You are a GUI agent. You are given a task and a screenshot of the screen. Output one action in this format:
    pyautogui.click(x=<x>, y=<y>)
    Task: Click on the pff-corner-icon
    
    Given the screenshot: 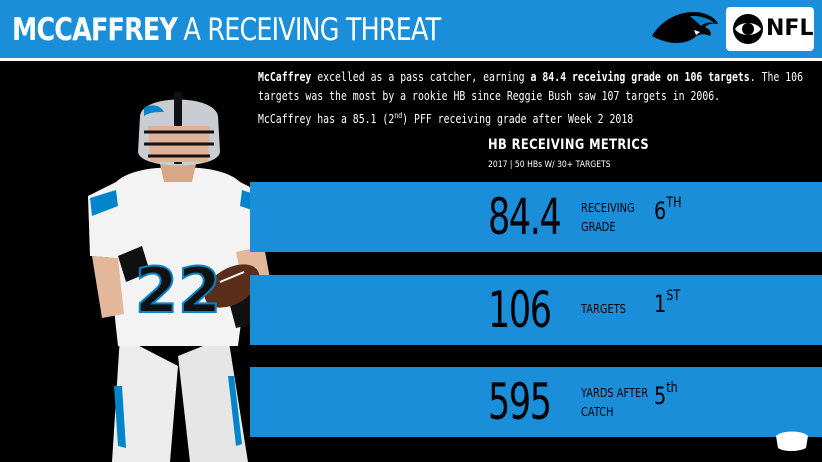 What is the action you would take?
    pyautogui.click(x=792, y=441)
    